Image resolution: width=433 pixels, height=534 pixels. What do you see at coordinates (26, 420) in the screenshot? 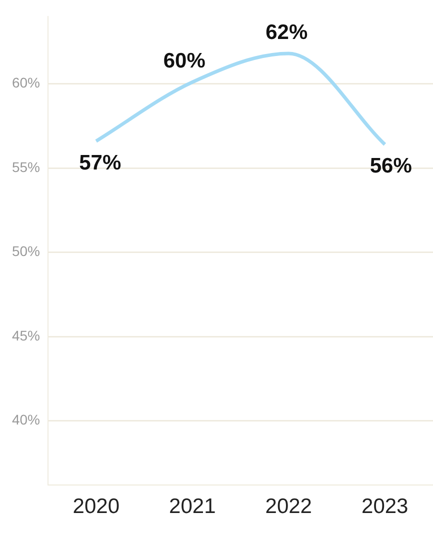
I see `y-tick-label: 40%` at bounding box center [26, 420].